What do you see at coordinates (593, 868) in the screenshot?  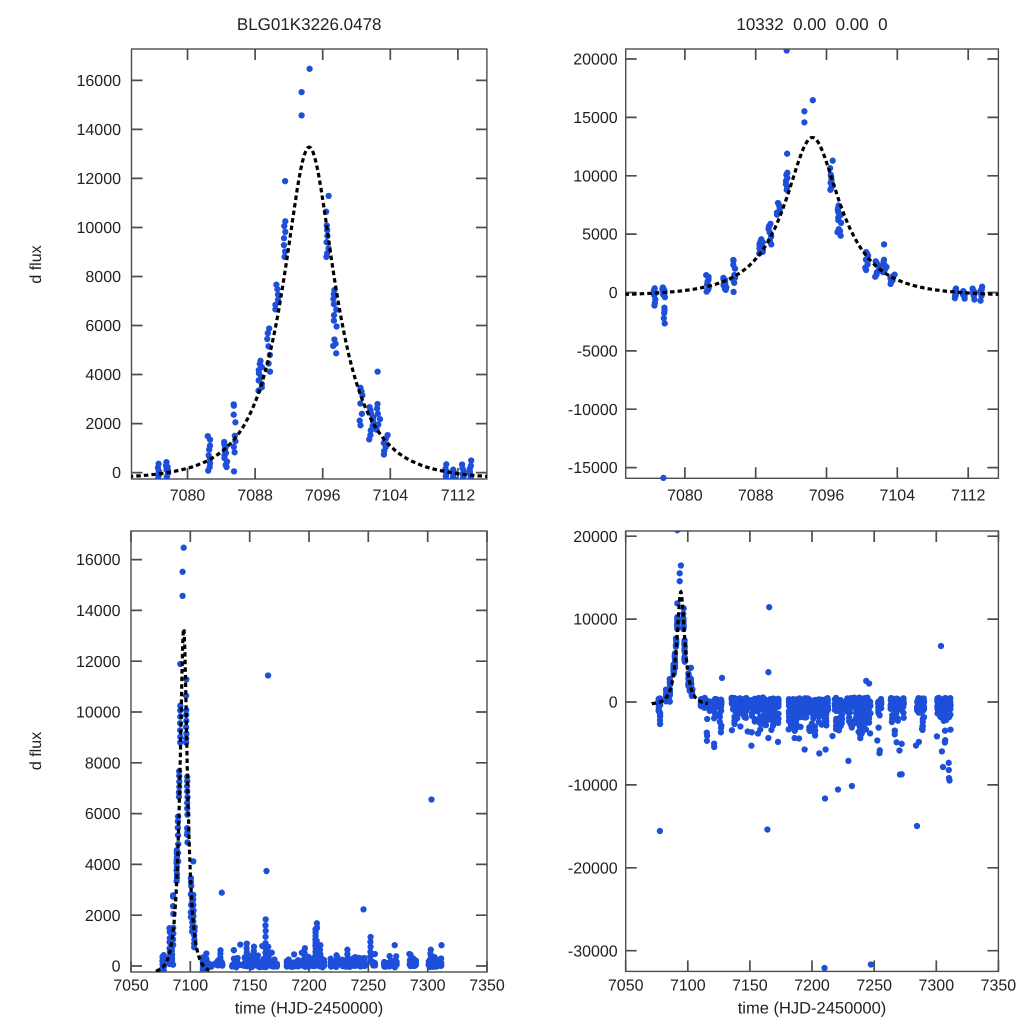 I see `svg-text: -20000` at bounding box center [593, 868].